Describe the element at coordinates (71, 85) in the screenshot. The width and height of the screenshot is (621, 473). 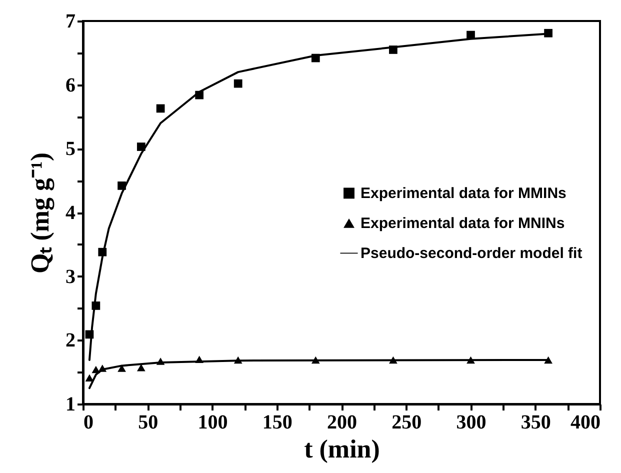
I see `y-tick-label: 6` at that location.